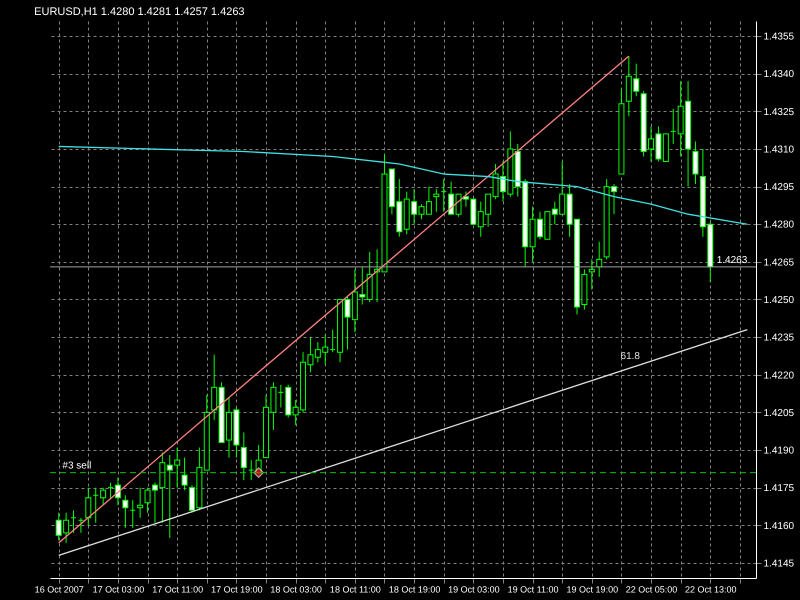  Describe the element at coordinates (652, 589) in the screenshot. I see `x-tick-label: 22 Oct 05:00` at that location.